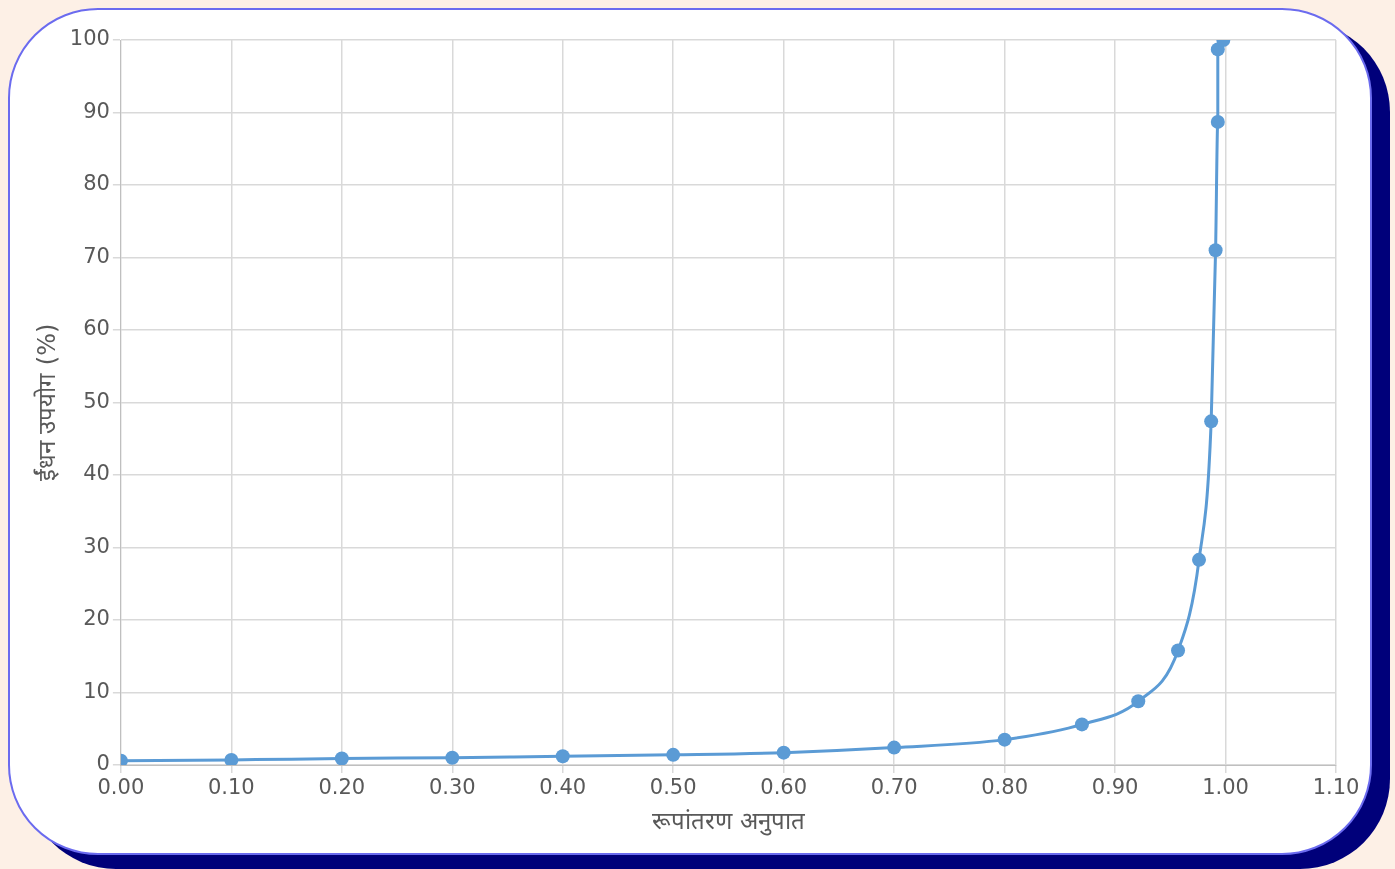  Describe the element at coordinates (96, 618) in the screenshot. I see `y-tick-label: 20` at that location.